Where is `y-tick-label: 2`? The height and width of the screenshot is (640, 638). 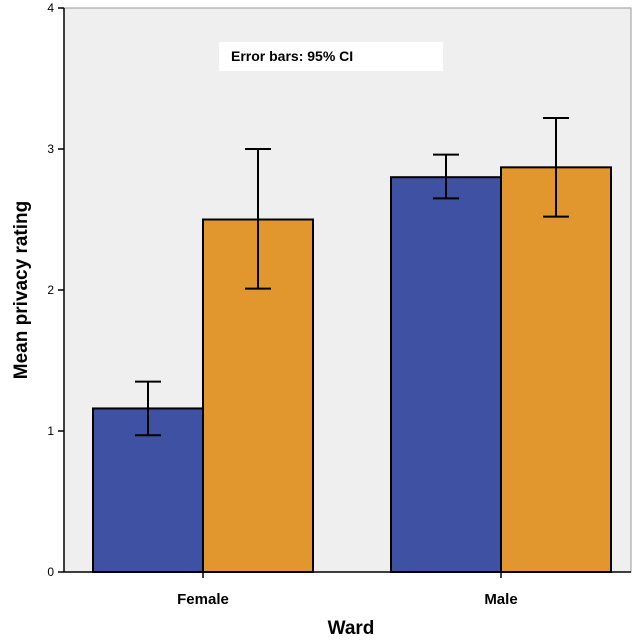 y-tick-label: 2 is located at coordinates (50, 290).